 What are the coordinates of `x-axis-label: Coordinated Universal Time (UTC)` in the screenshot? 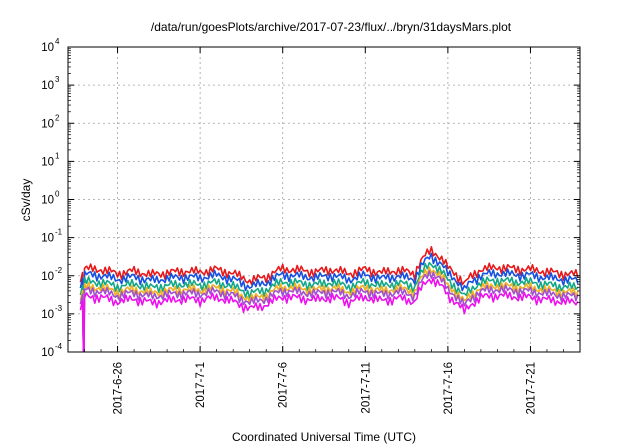 It's located at (324, 437).